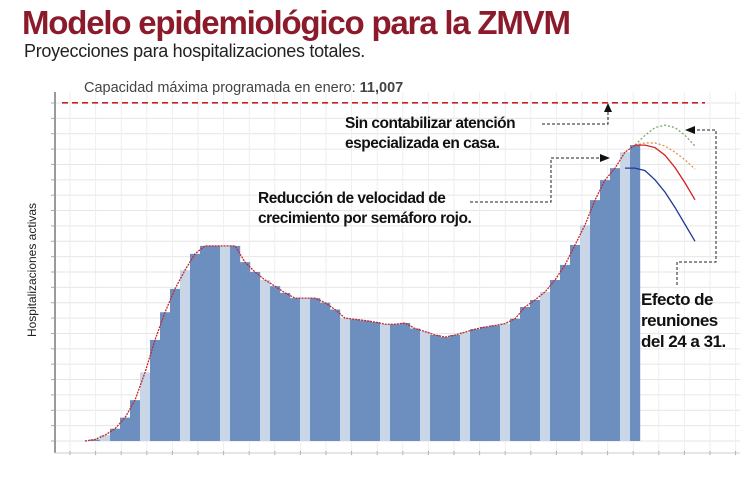 Image resolution: width=750 pixels, height=481 pixels. Describe the element at coordinates (32, 270) in the screenshot. I see `y-axis-label: Hospitalizaciones activas` at that location.